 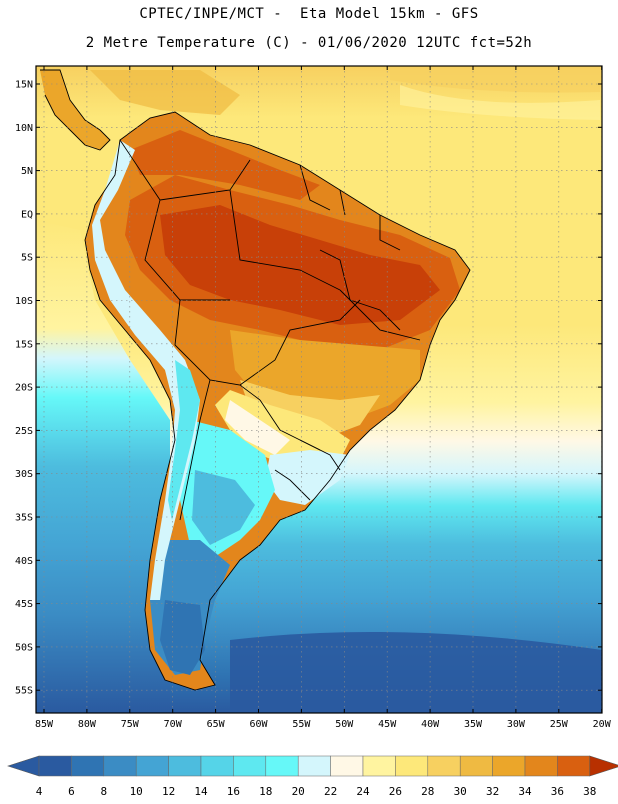 What do you see at coordinates (87, 724) in the screenshot?
I see `lon-label: 80W` at bounding box center [87, 724].